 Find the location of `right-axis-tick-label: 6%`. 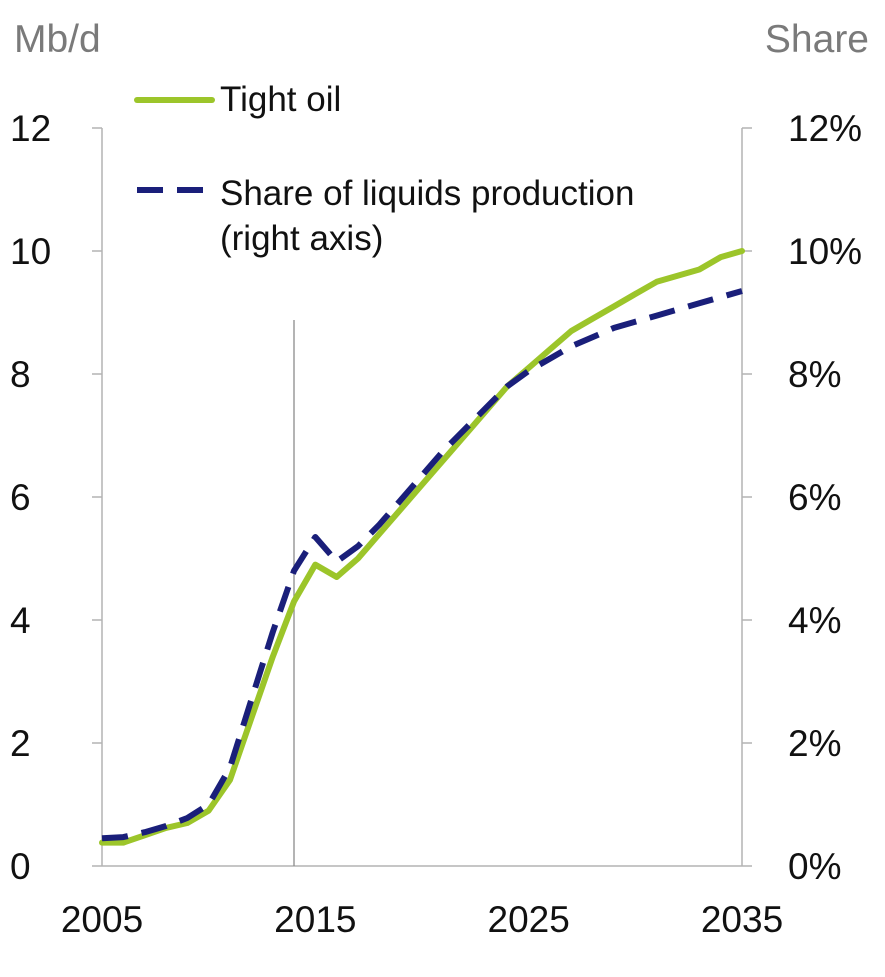

right-axis-tick-label: 6% is located at coordinates (814, 497).